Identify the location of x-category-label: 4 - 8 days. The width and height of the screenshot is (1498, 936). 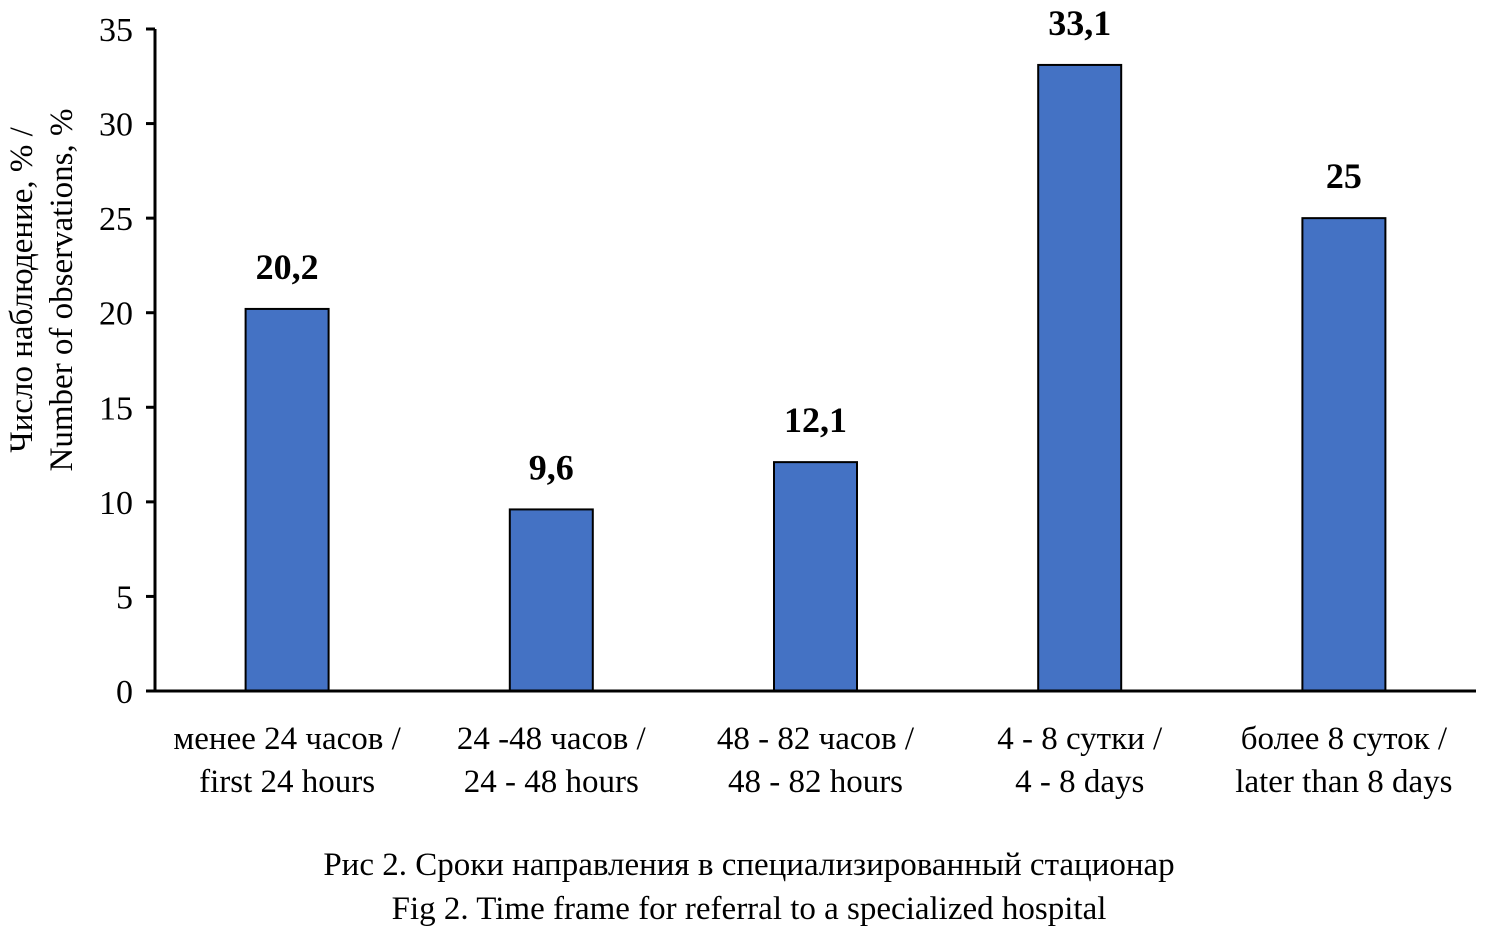
(1079, 782).